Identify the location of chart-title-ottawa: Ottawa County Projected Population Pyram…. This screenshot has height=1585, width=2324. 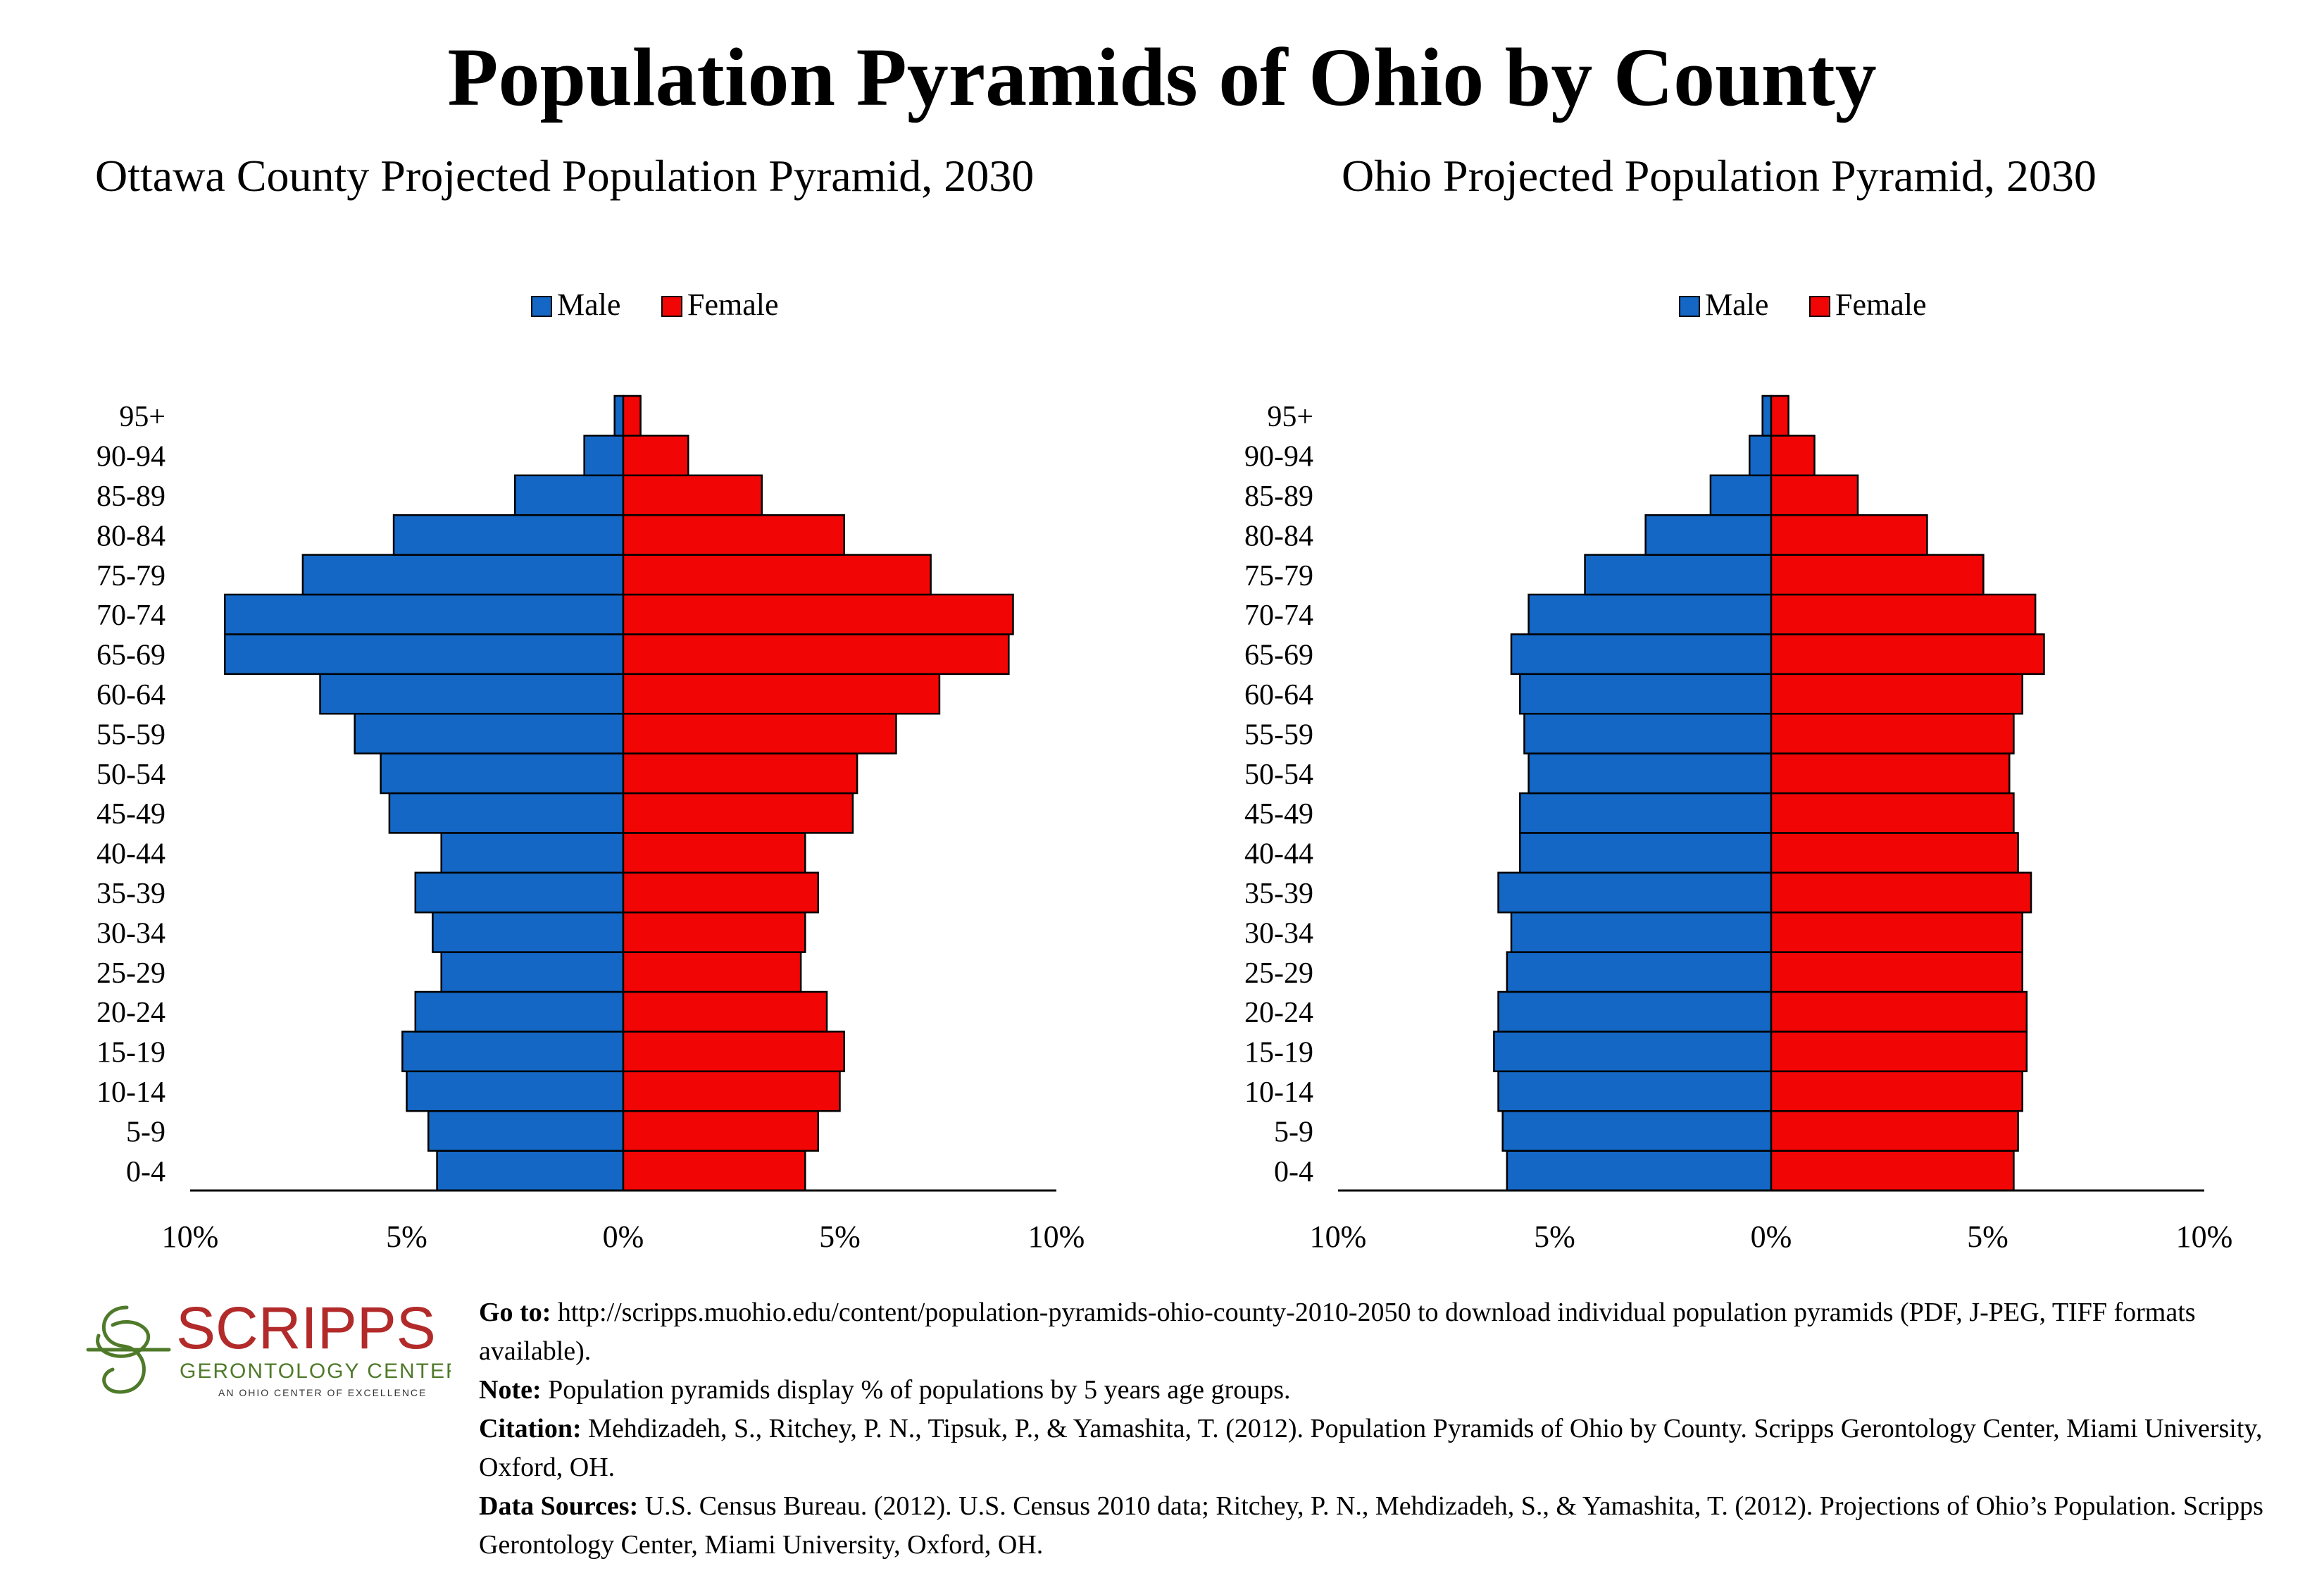
(565, 176).